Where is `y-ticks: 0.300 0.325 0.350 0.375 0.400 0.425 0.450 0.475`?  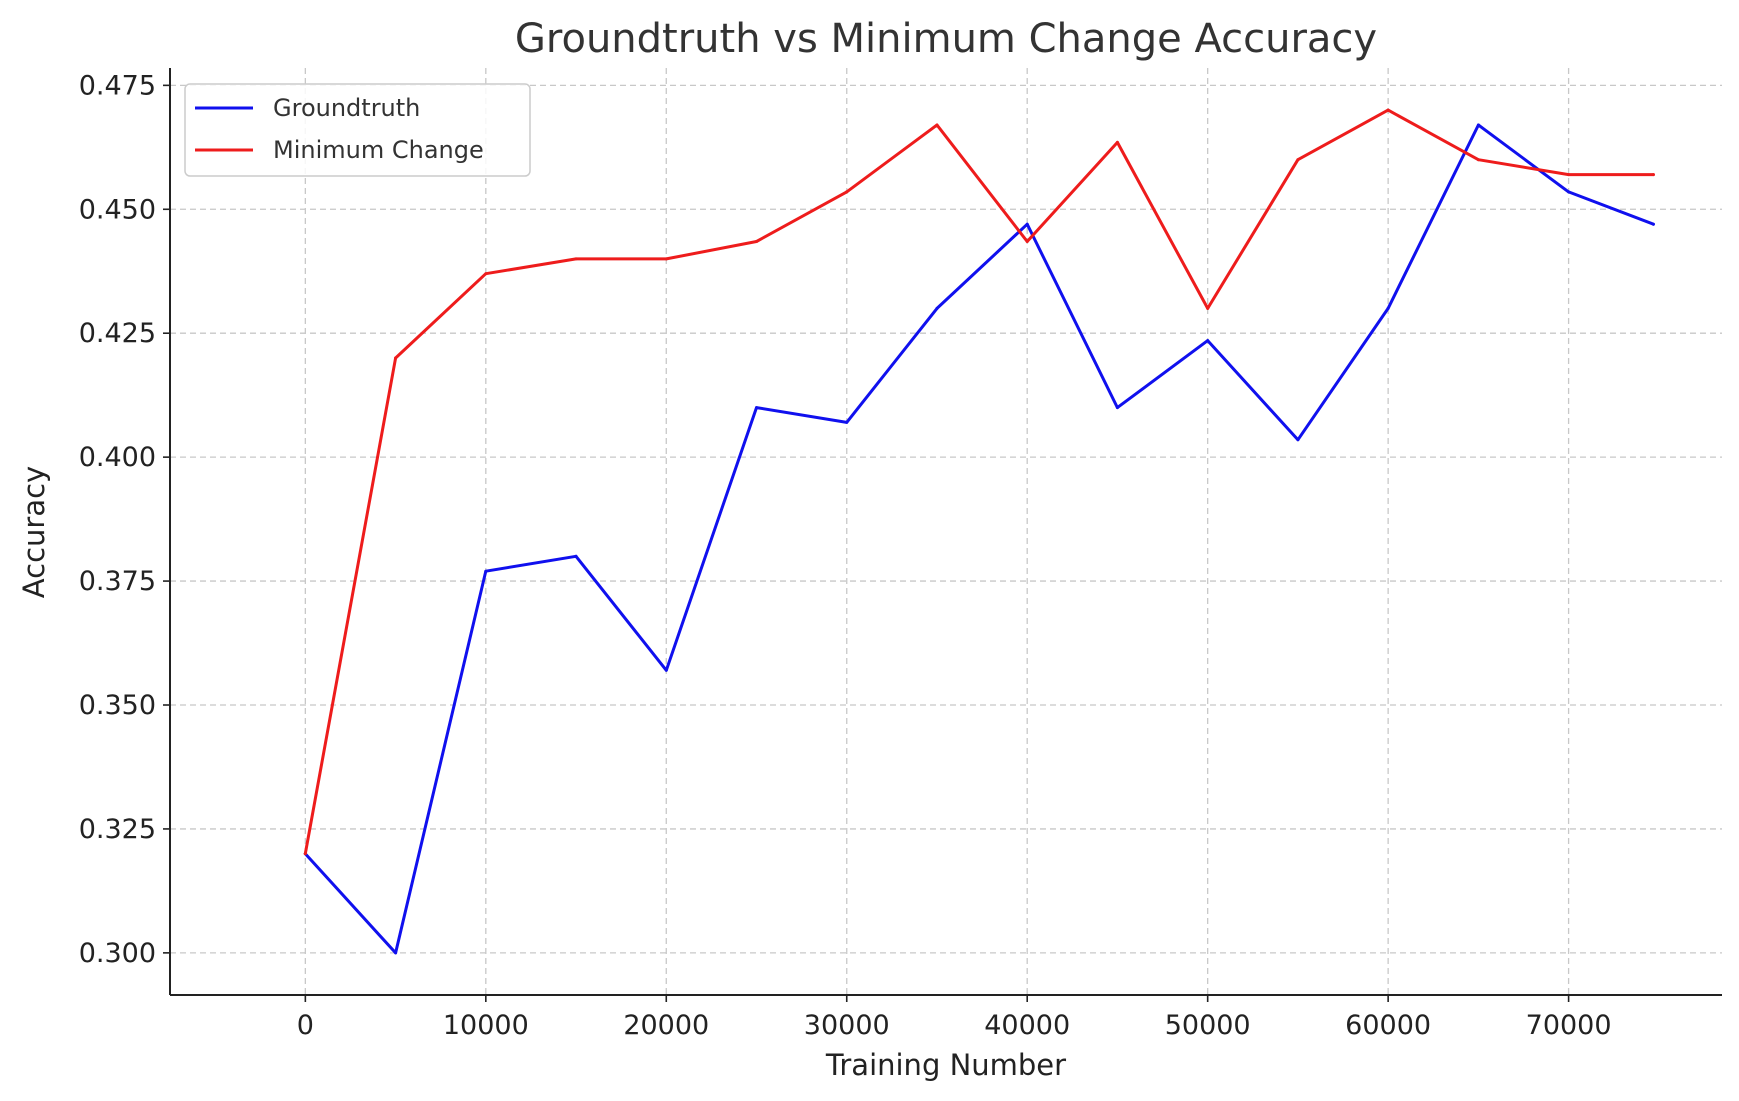
y-ticks: 0.300 0.325 0.350 0.375 0.400 0.425 0.450 0.475 is located at coordinates (124, 519).